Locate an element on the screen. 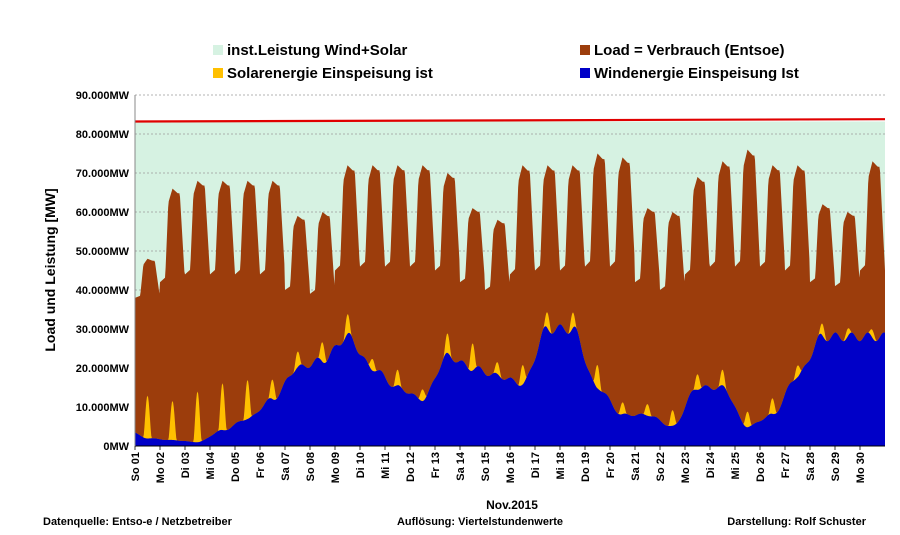  x-tick-label: Mo 09 is located at coordinates (336, 467).